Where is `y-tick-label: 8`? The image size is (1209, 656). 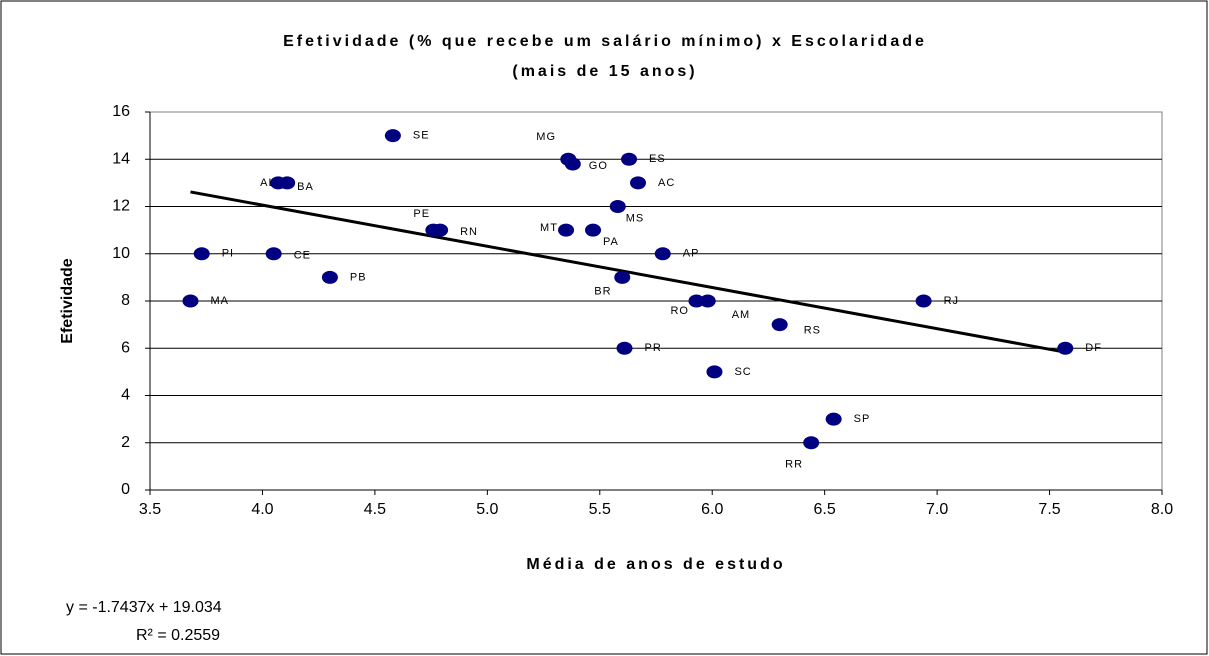
y-tick-label: 8 is located at coordinates (125, 300).